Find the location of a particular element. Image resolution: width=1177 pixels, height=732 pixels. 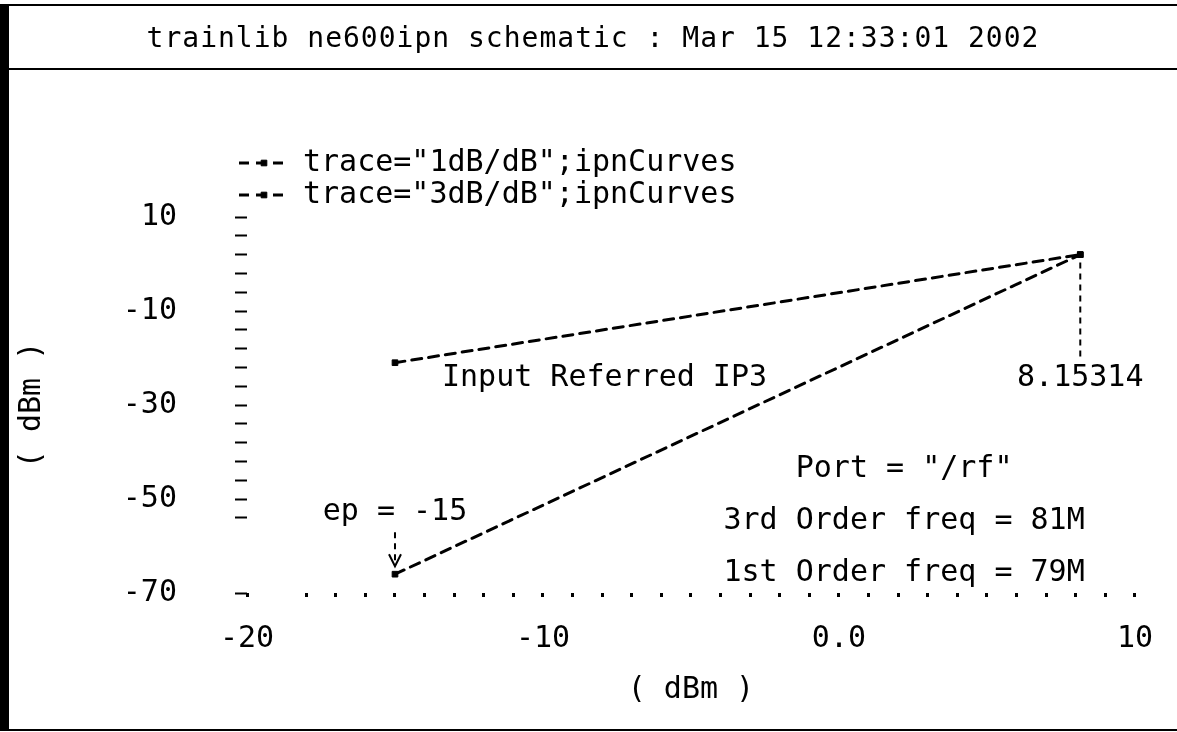

y-axis-title: ( dBm ) is located at coordinates (29, 405).